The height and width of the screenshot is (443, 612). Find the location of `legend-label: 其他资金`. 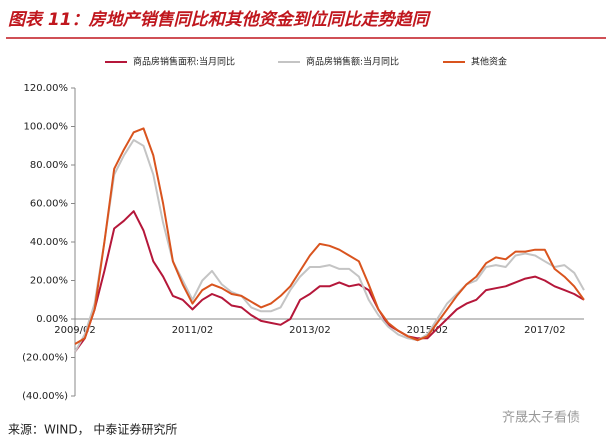

legend-label: 其他资金 is located at coordinates (489, 62).